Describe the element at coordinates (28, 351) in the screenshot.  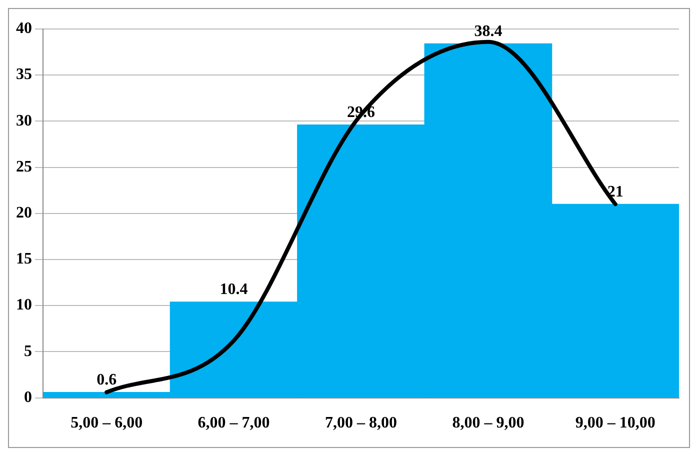
I see `y-tick-label: 5` at that location.